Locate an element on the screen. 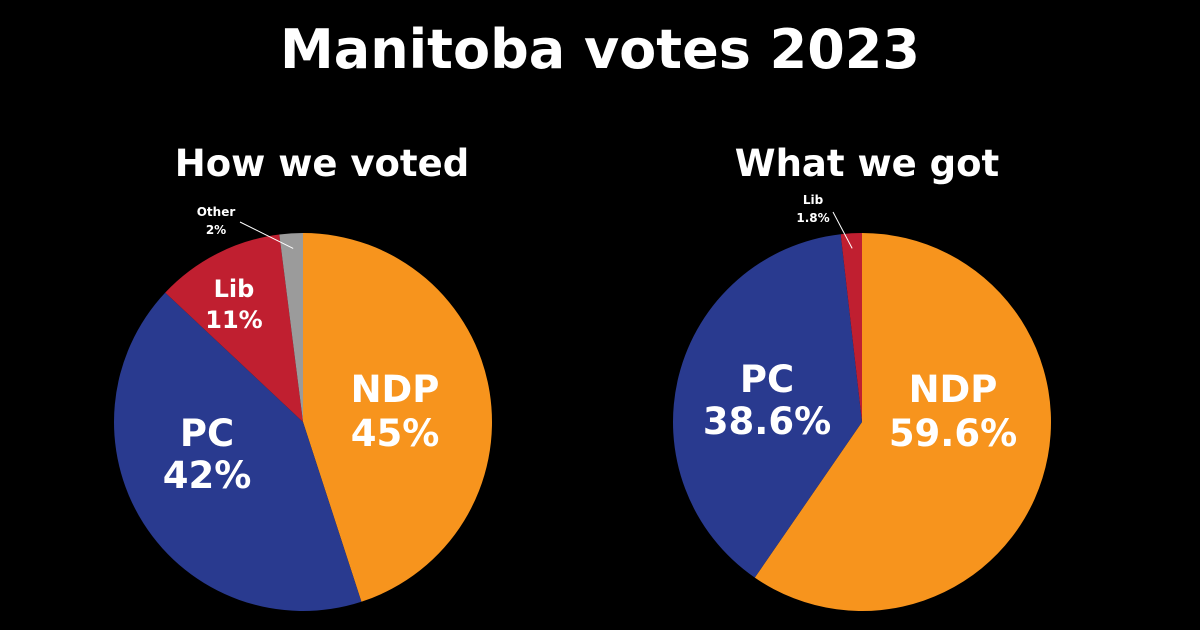  slice-value-pc: 38.6% is located at coordinates (767, 421).